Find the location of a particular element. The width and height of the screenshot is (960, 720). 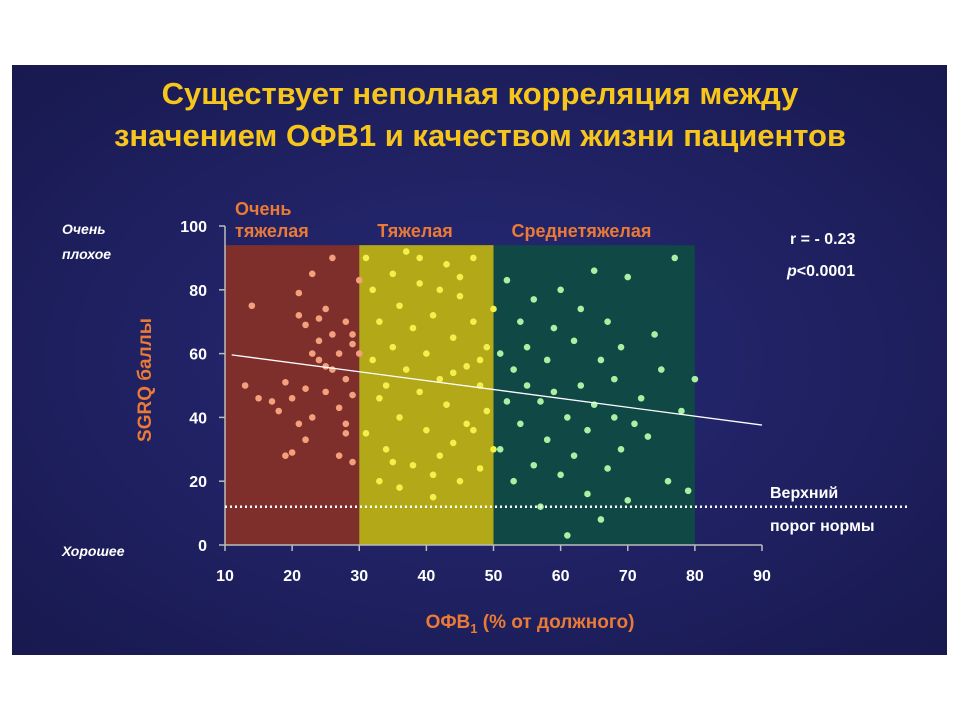

x-axis-label: ОФВ1 (% от должного) is located at coordinates (530, 624).